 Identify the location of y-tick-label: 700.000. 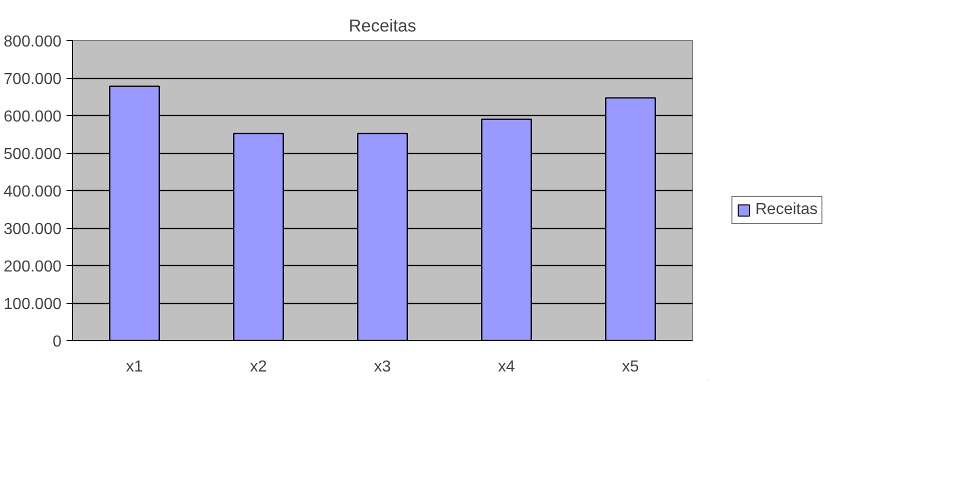
(33, 79).